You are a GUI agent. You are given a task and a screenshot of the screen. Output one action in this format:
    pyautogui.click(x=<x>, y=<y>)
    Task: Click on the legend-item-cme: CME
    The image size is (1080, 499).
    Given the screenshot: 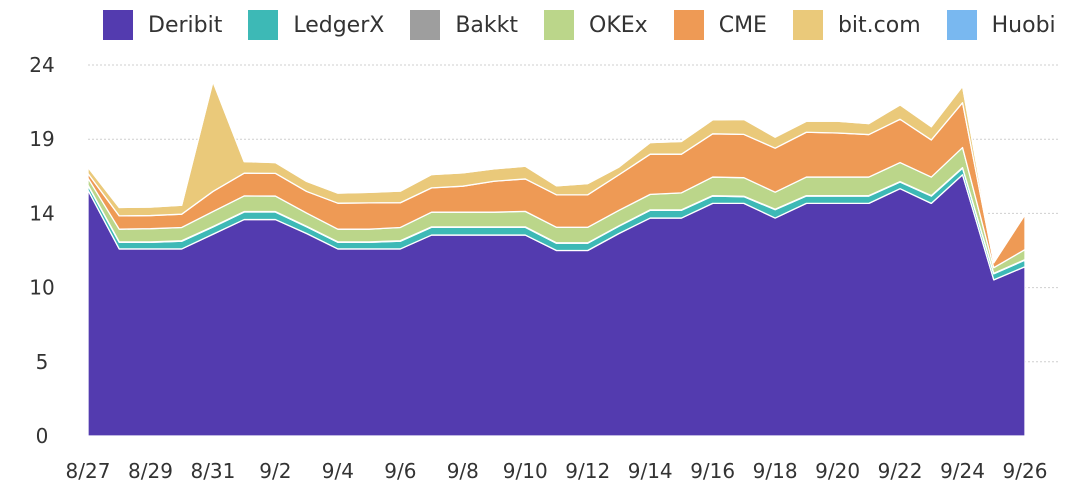 What is the action you would take?
    pyautogui.click(x=720, y=25)
    